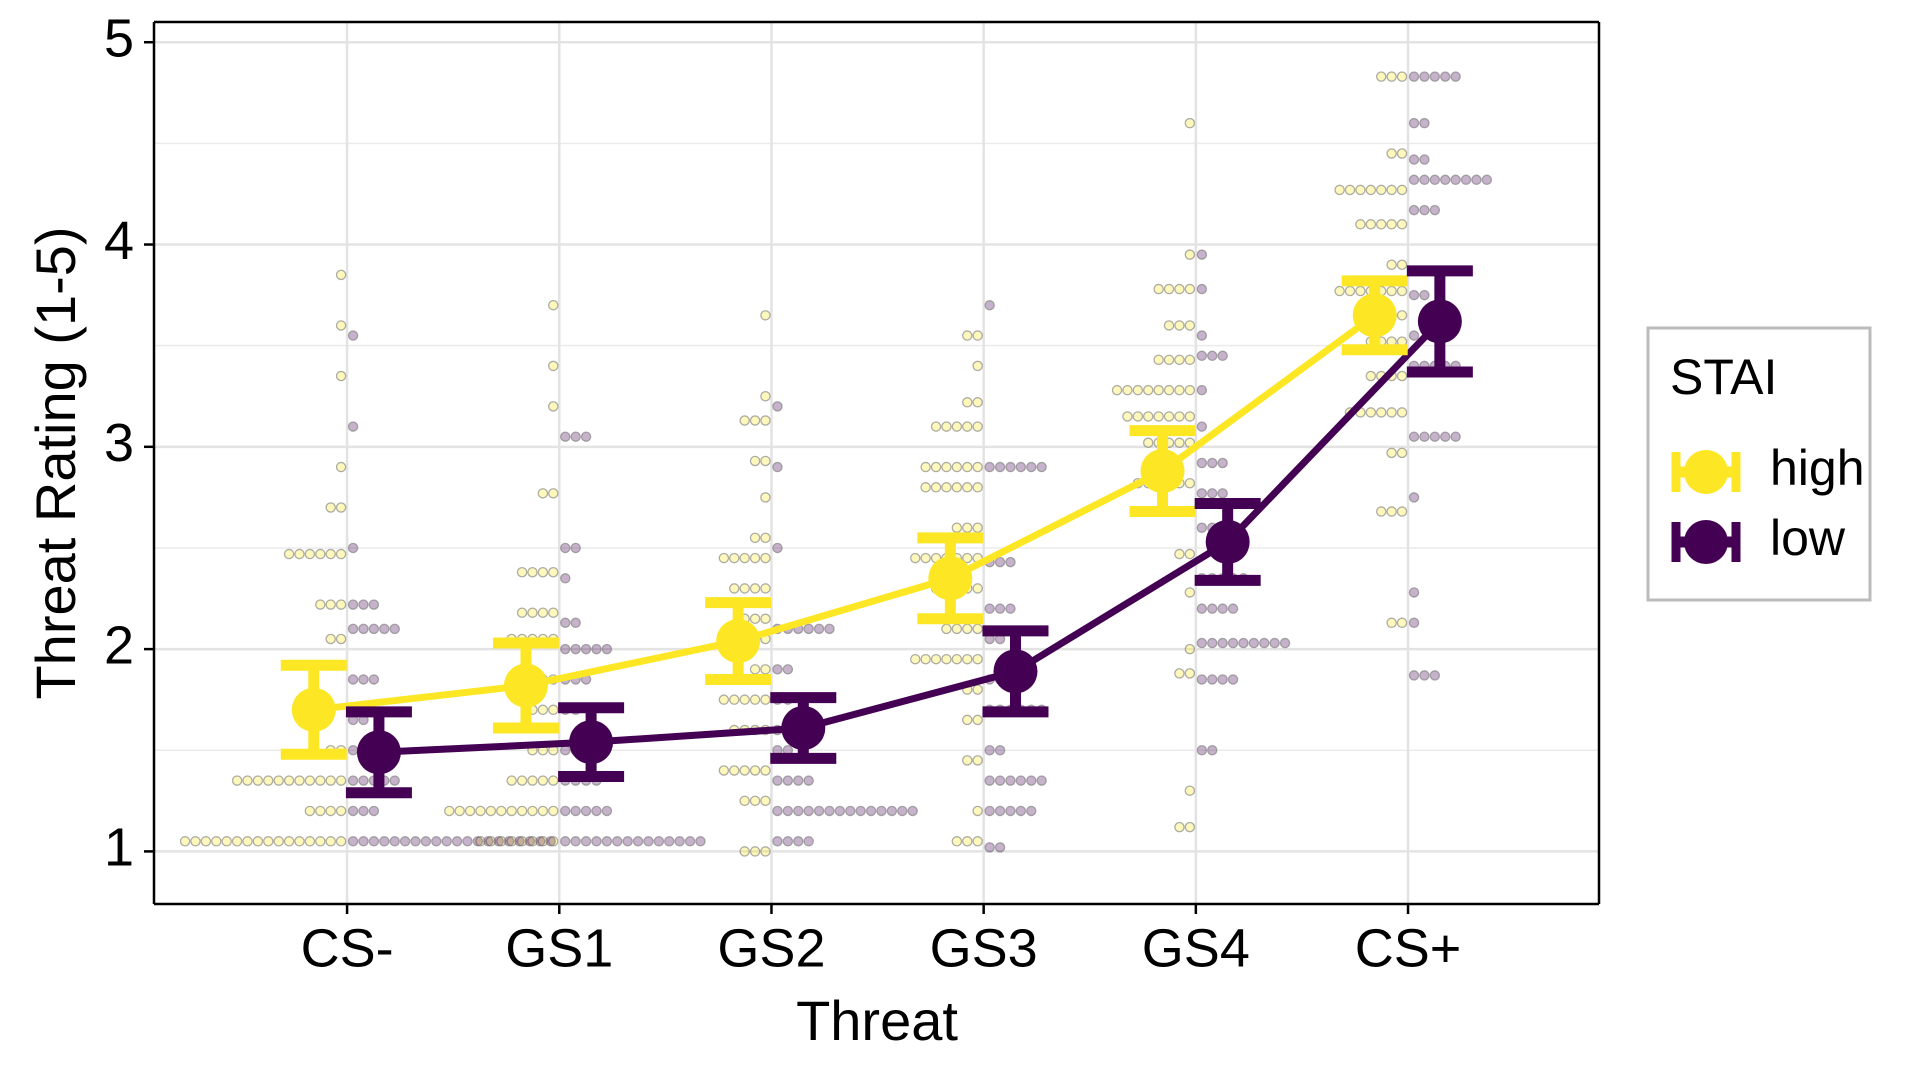  Describe the element at coordinates (525, 685) in the screenshot. I see `mean-point` at that location.